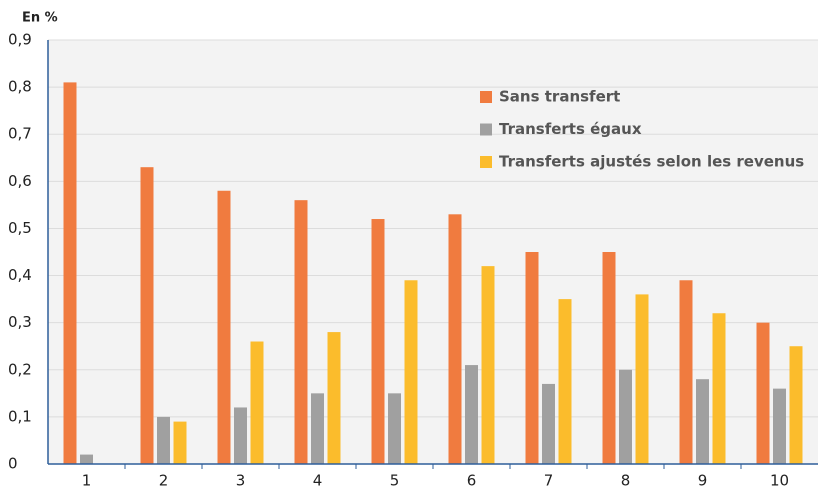 The width and height of the screenshot is (820, 489). What do you see at coordinates (779, 480) in the screenshot?
I see `x-tick-label: 10` at bounding box center [779, 480].